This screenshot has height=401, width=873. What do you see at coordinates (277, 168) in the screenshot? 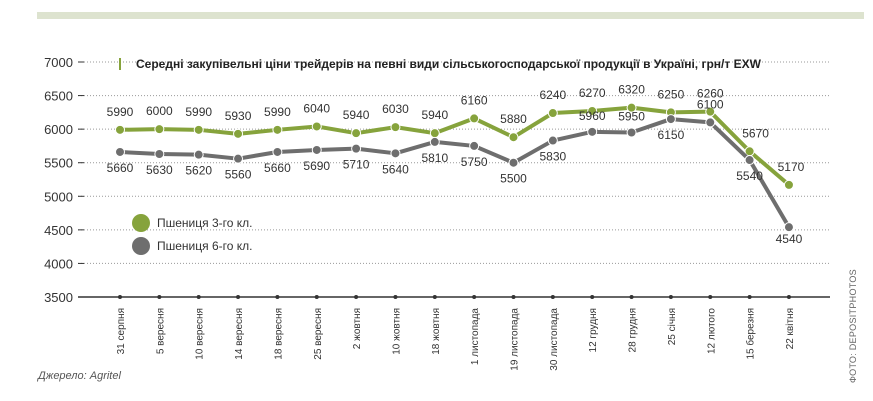
I see `data-label-s1-4: 5660` at bounding box center [277, 168].